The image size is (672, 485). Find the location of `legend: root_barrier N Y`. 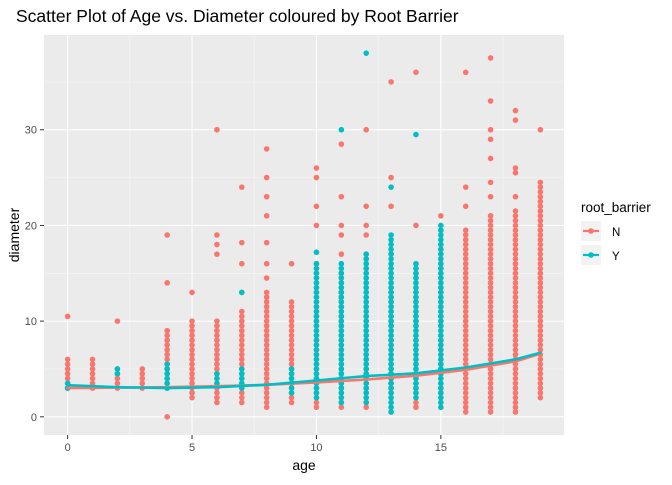

legend: root_barrier N Y is located at coordinates (616, 232).